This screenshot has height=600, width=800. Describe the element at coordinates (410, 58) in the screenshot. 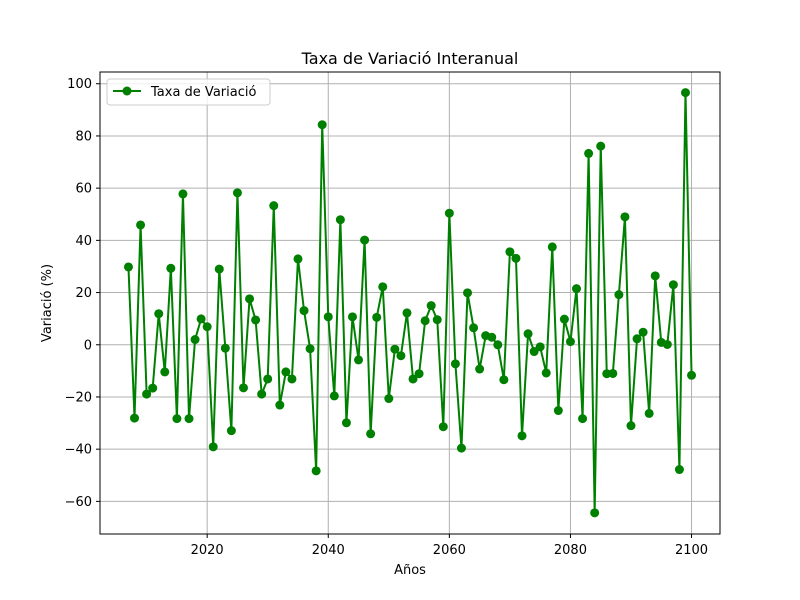

I see `chart-title: Taxa de Variació Interanual` at that location.